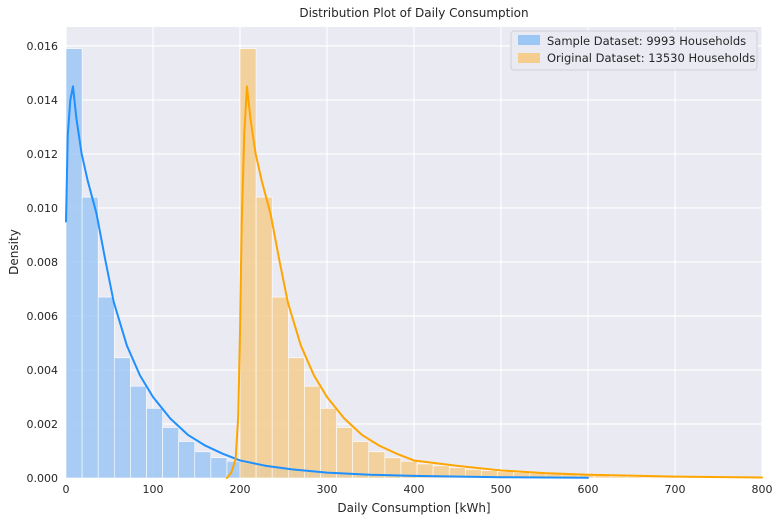 The height and width of the screenshot is (523, 780). What do you see at coordinates (501, 489) in the screenshot?
I see `x-tick-label-5: 500` at bounding box center [501, 489].